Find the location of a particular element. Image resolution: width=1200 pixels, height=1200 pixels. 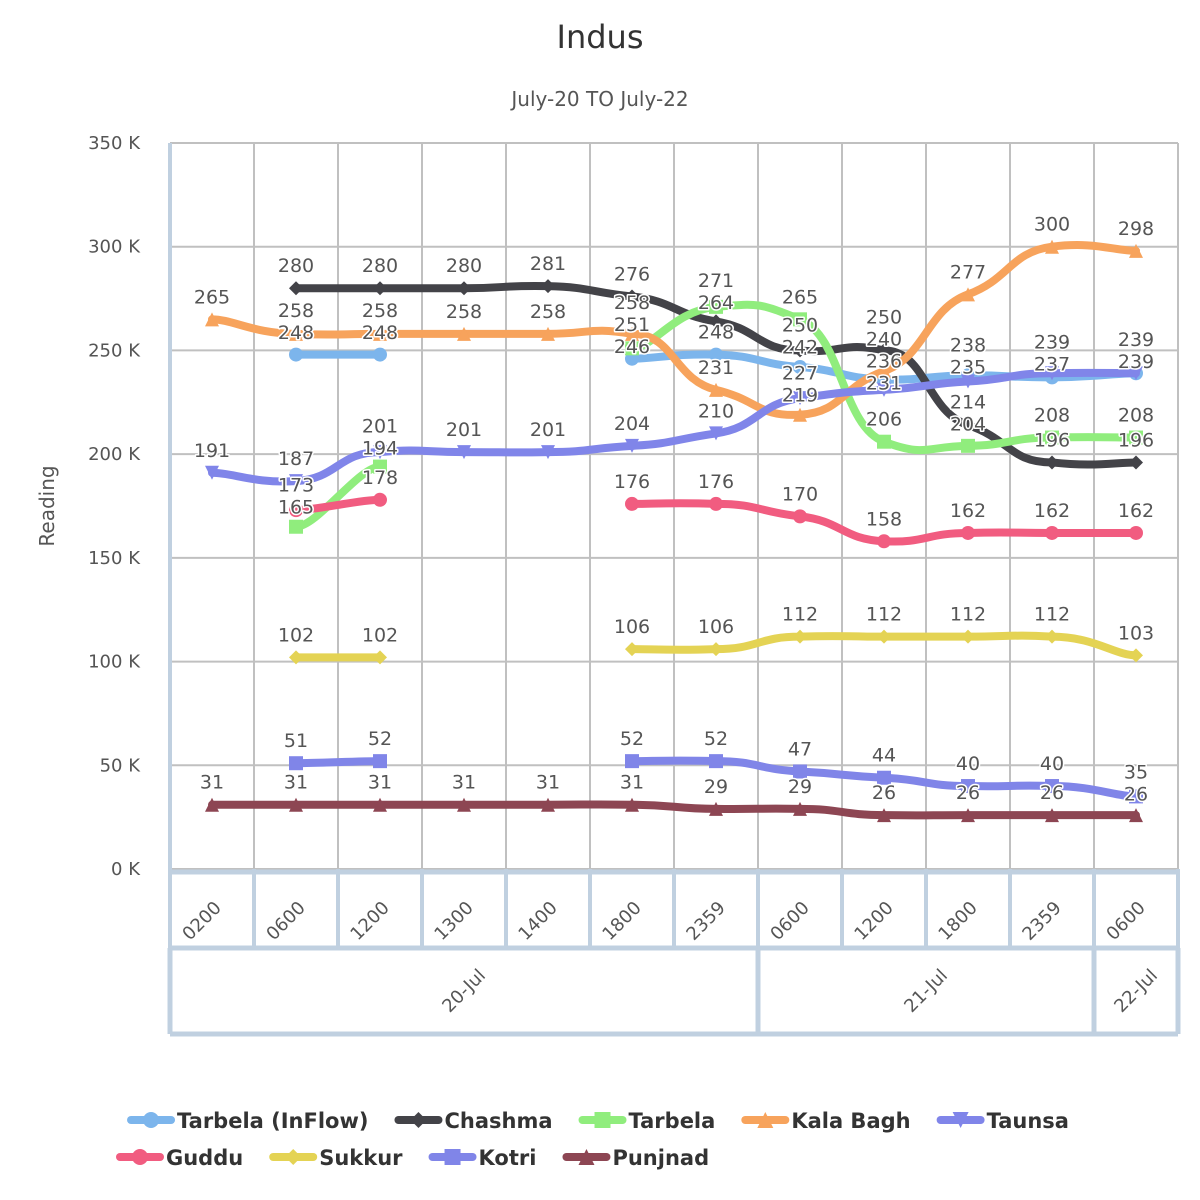

data-label: 196 is located at coordinates (1136, 440).